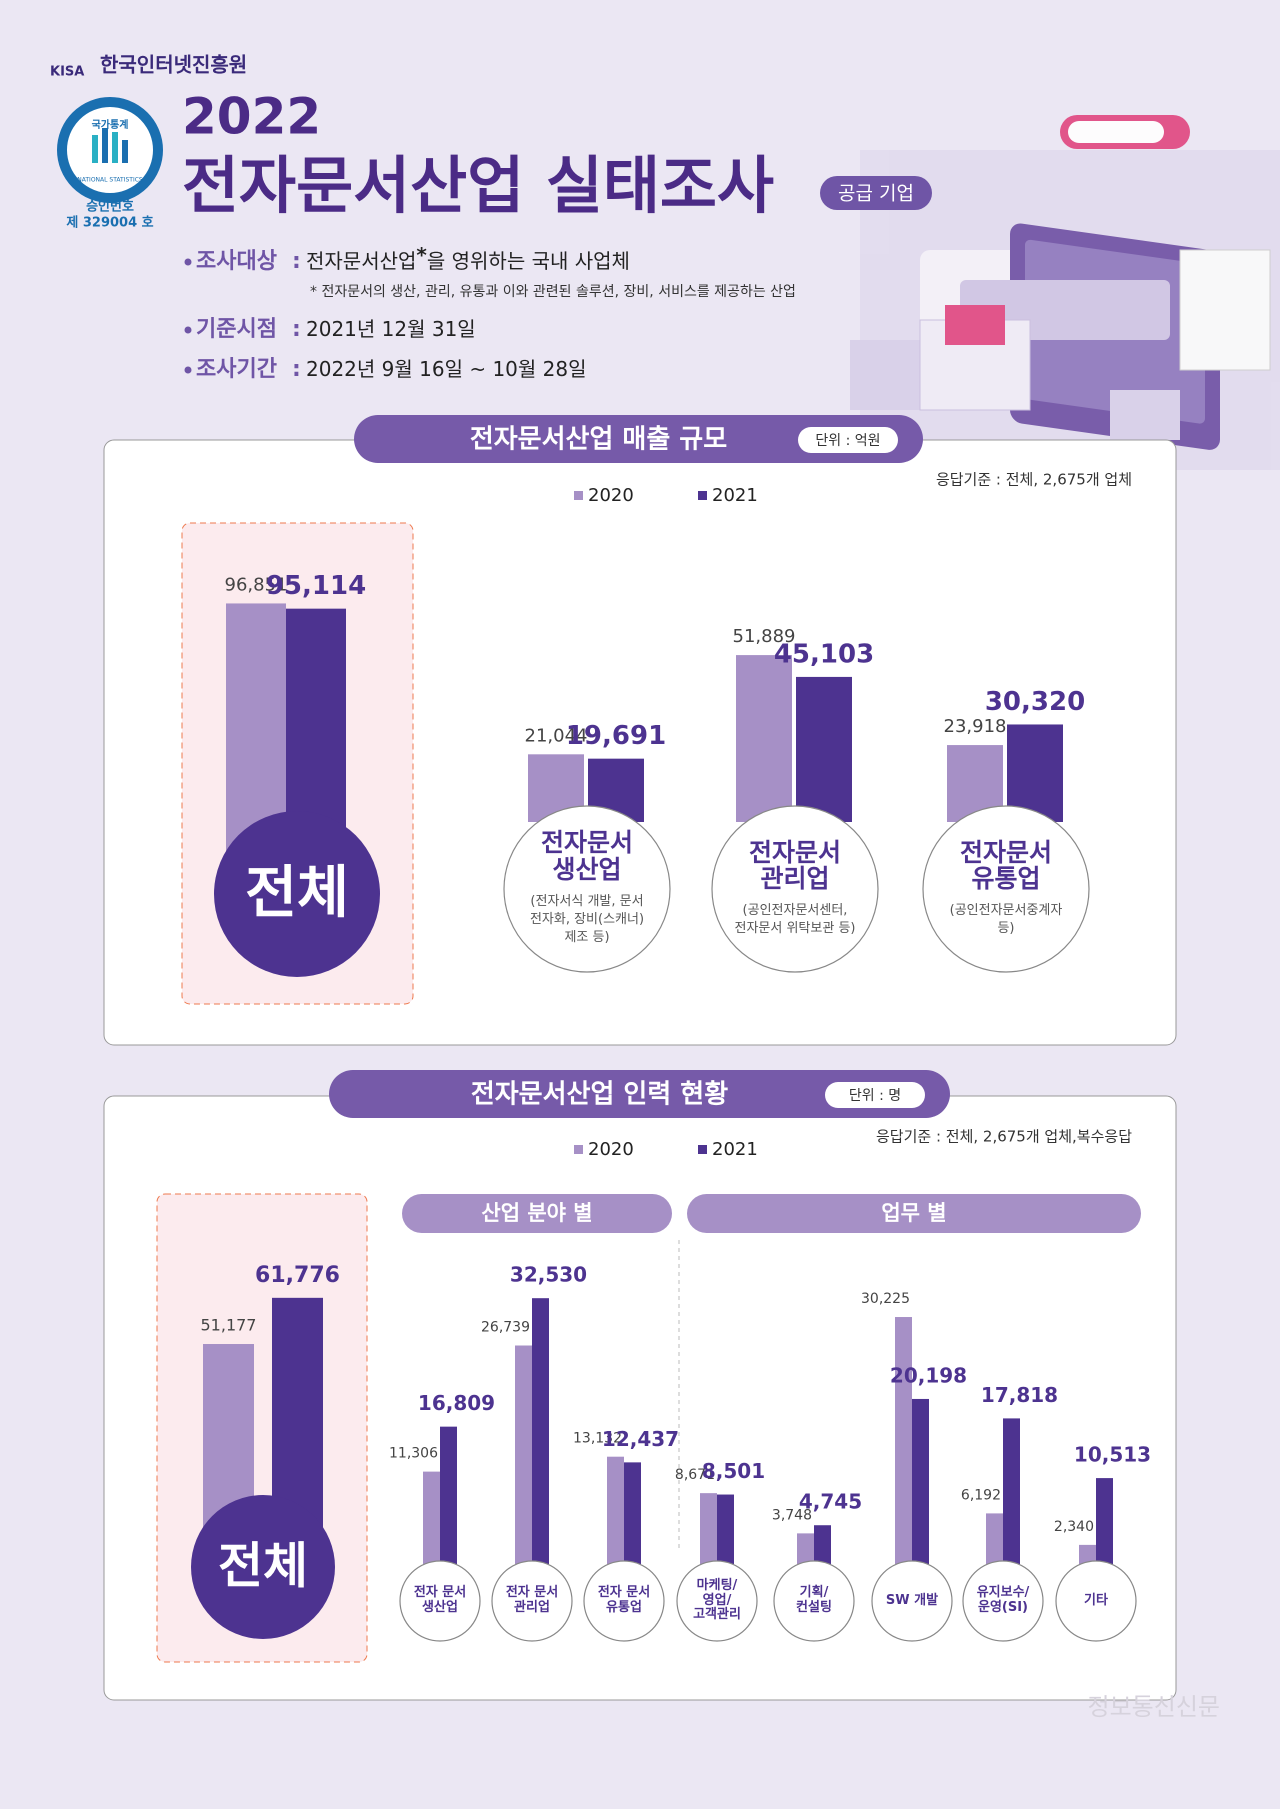 The image size is (1280, 1809). Describe the element at coordinates (847, 441) in the screenshot. I see `unit: 단위 : 억원` at that location.